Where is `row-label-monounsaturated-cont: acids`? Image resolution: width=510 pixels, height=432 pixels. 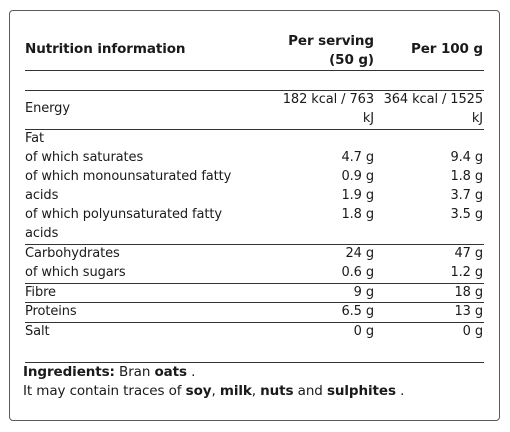 row-label-monounsaturated-cont: acids is located at coordinates (42, 195).